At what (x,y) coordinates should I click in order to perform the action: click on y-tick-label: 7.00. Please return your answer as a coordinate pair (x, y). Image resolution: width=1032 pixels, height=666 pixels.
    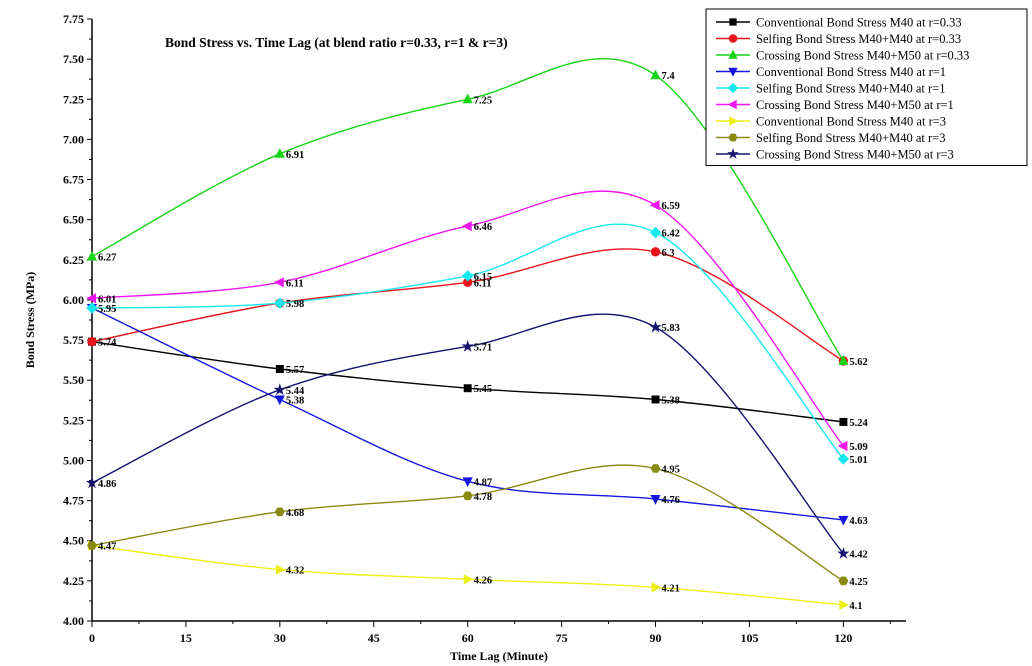
    Looking at the image, I should click on (73, 139).